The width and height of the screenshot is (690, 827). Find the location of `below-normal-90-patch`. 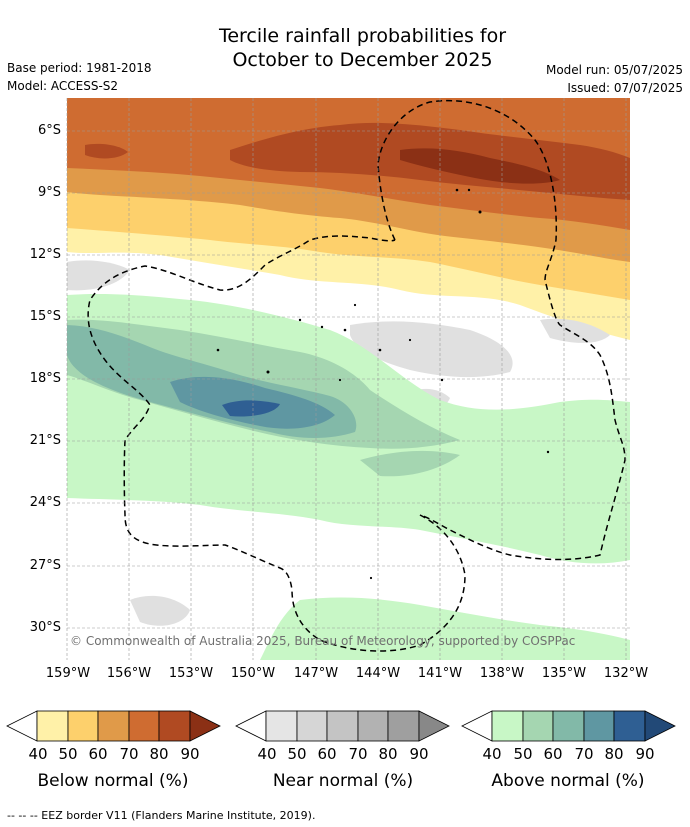

below-normal-90-patch is located at coordinates (480, 166).